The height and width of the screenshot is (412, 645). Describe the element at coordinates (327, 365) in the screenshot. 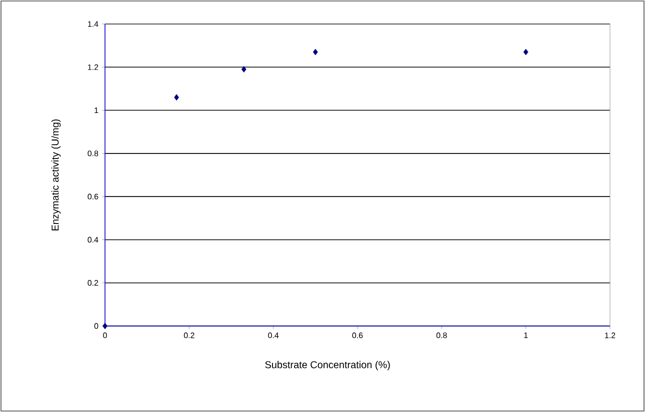

I see `x-axis-title: Substrate Concentration (%)` at that location.